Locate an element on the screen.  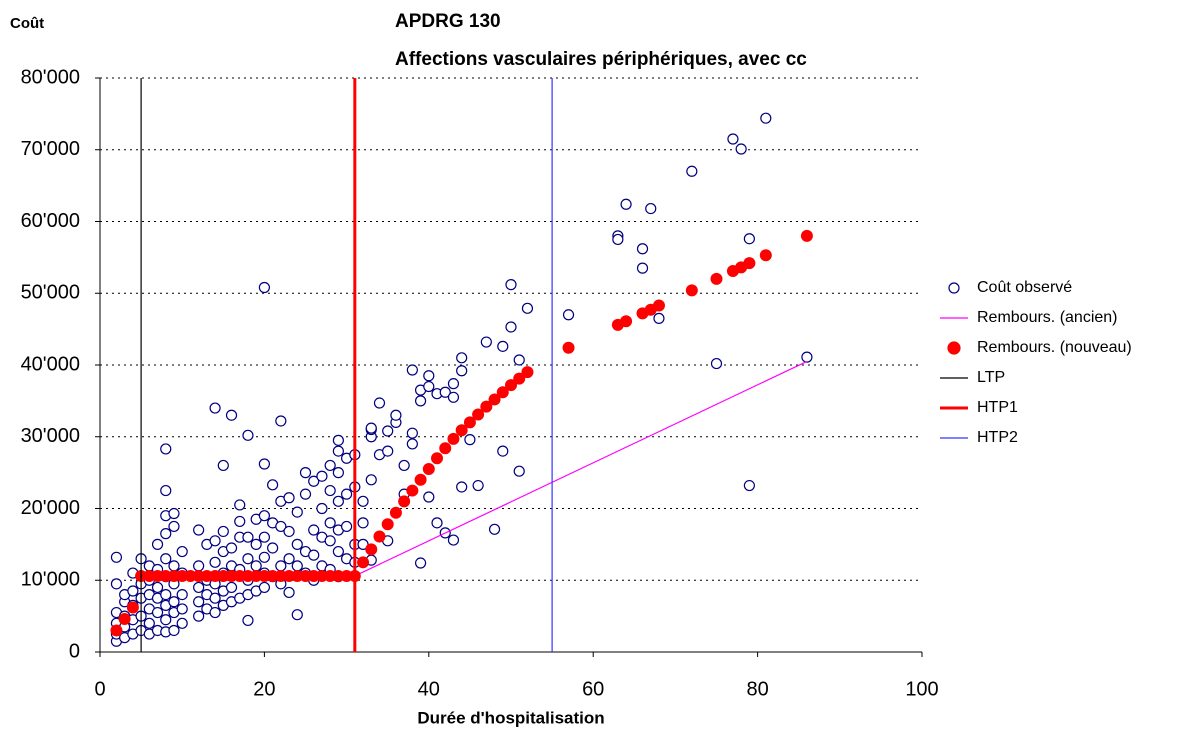
x-tick-label: 0 is located at coordinates (99, 689).